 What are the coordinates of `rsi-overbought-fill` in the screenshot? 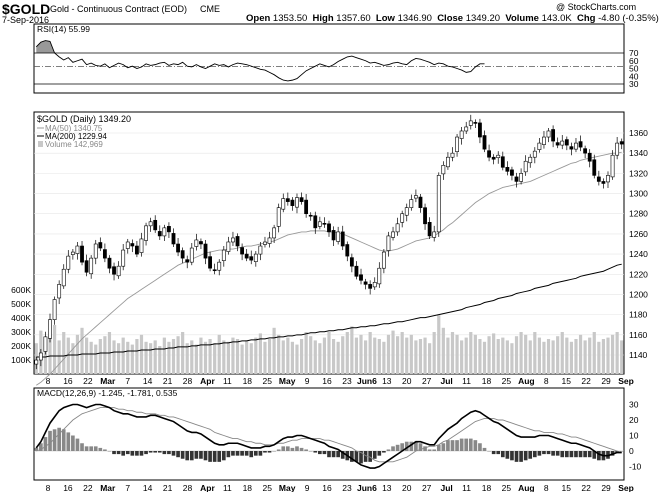 It's located at (329, 46).